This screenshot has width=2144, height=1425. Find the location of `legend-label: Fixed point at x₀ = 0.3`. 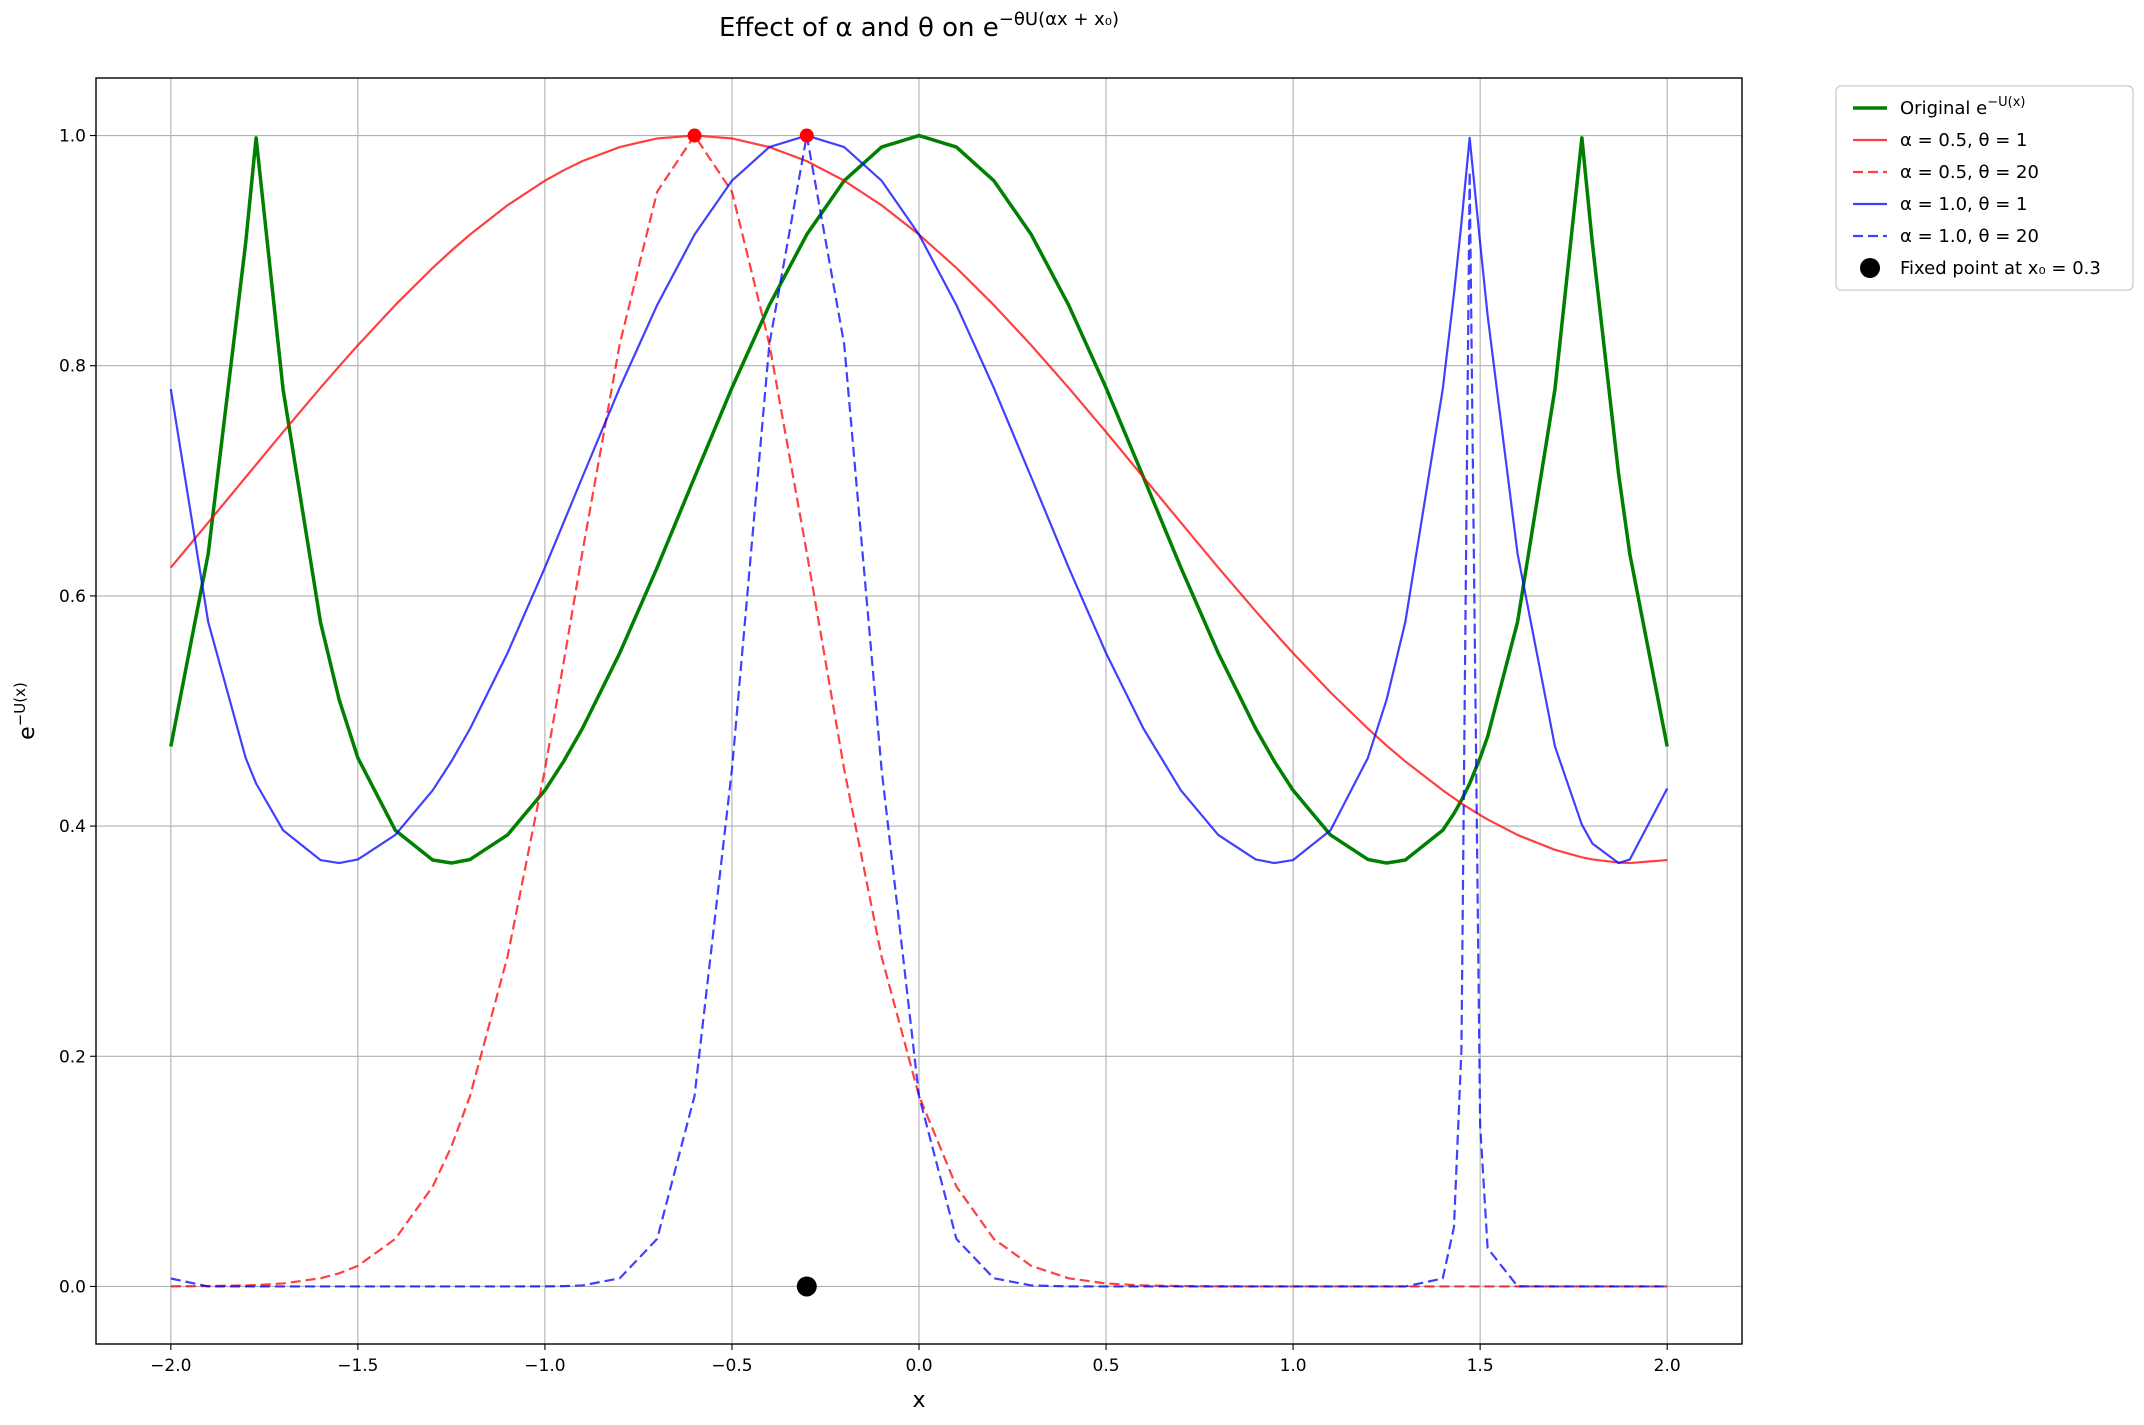

legend-label: Fixed point at x₀ = 0.3 is located at coordinates (2000, 268).